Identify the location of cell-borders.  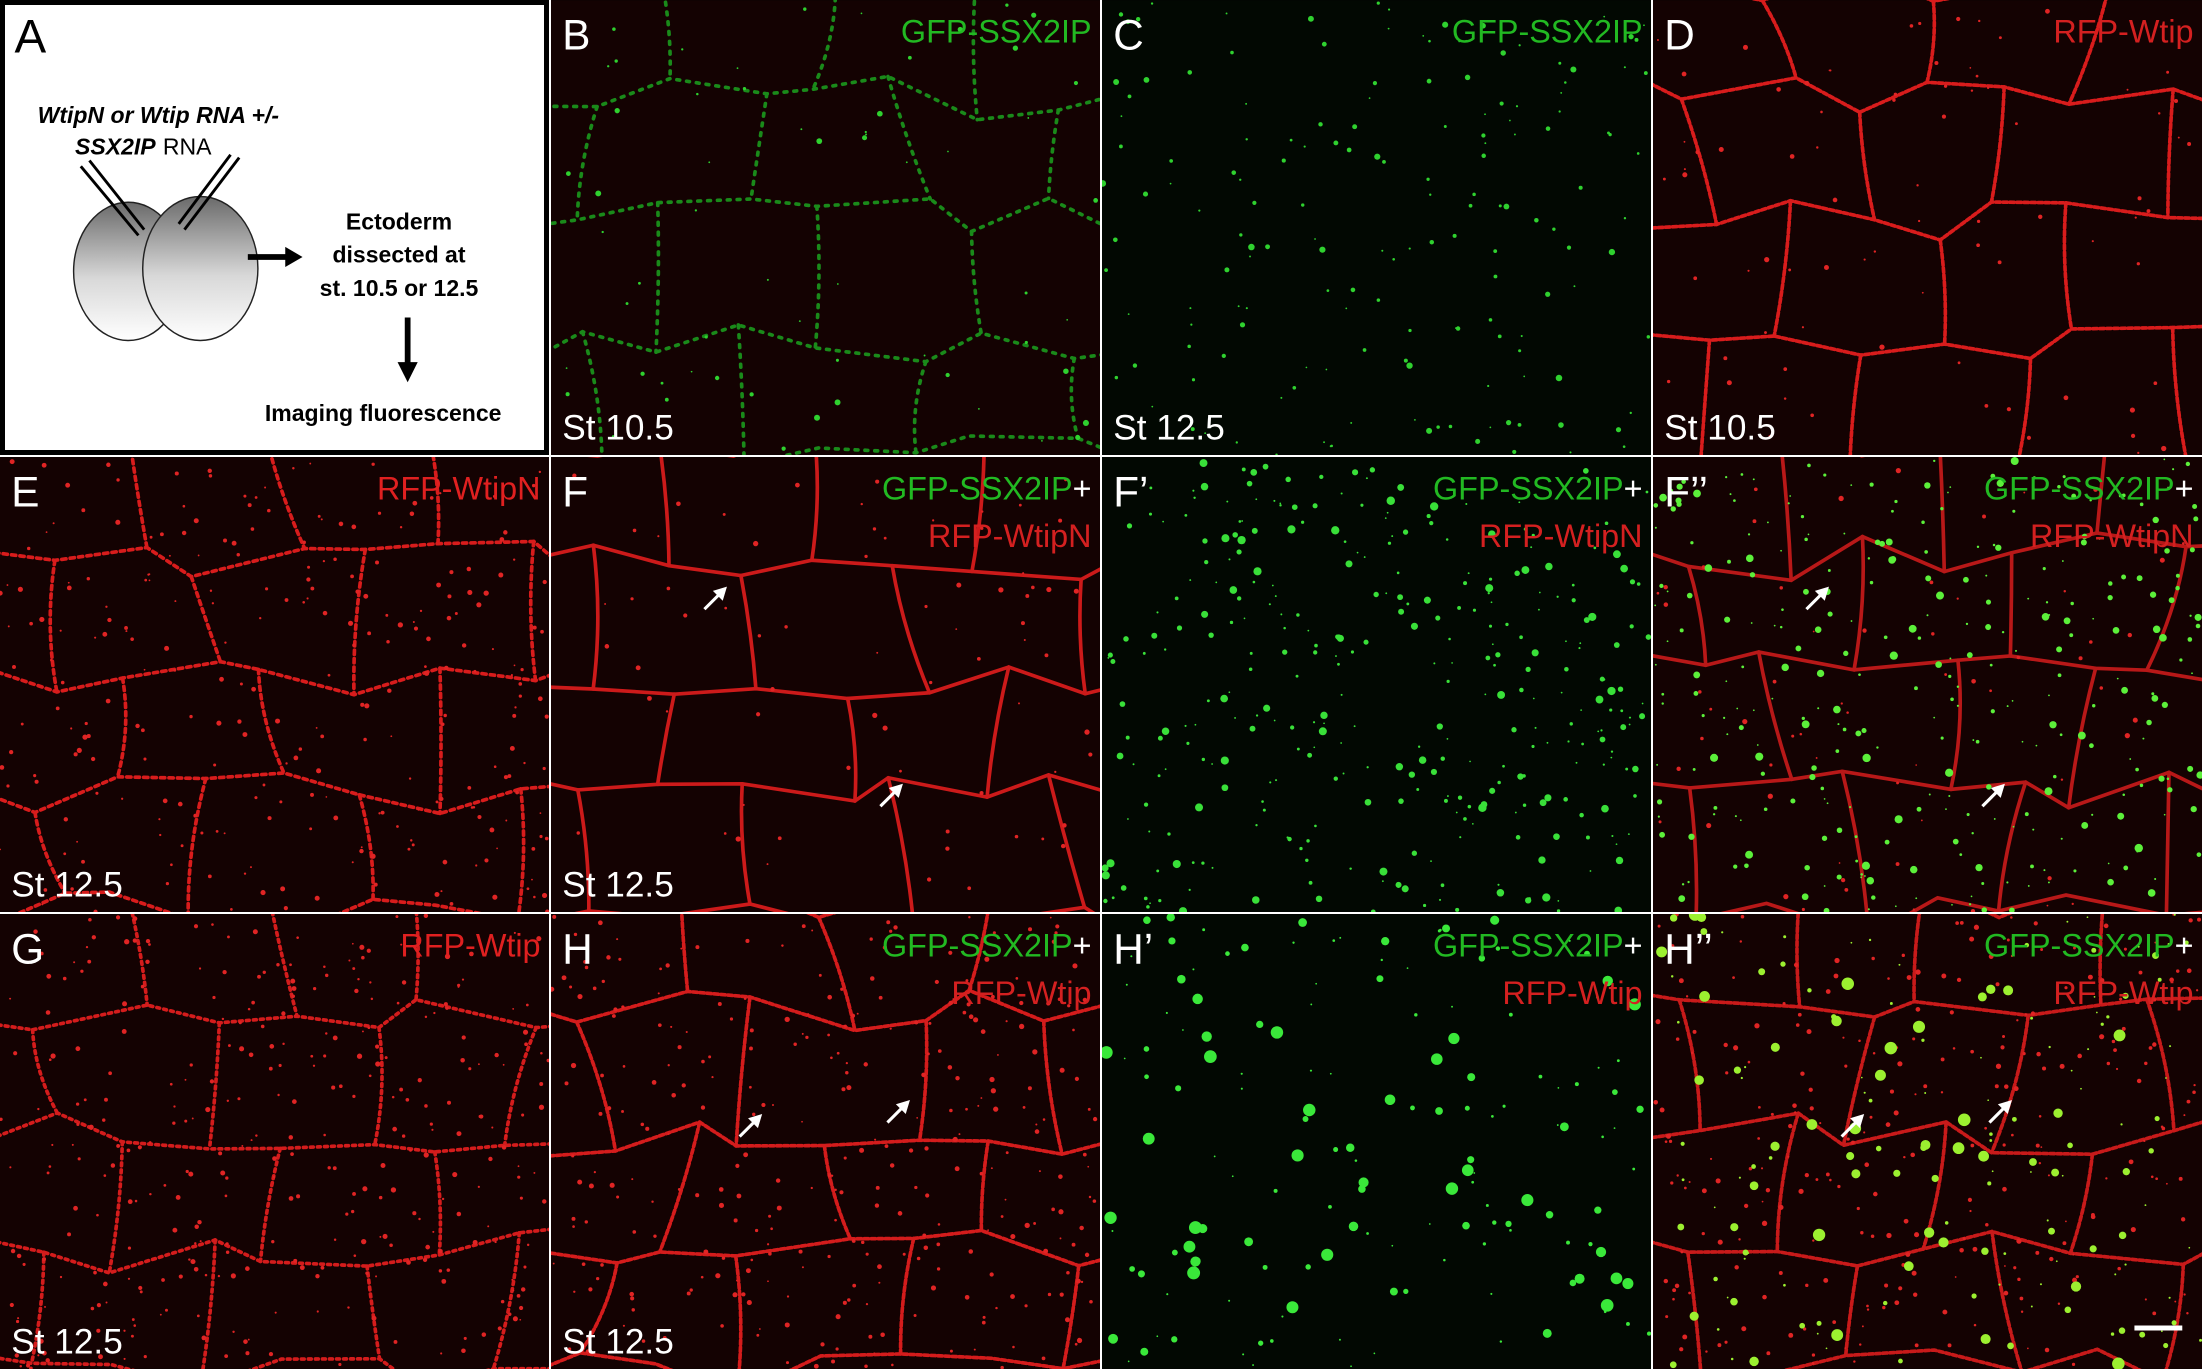
(825, 1141).